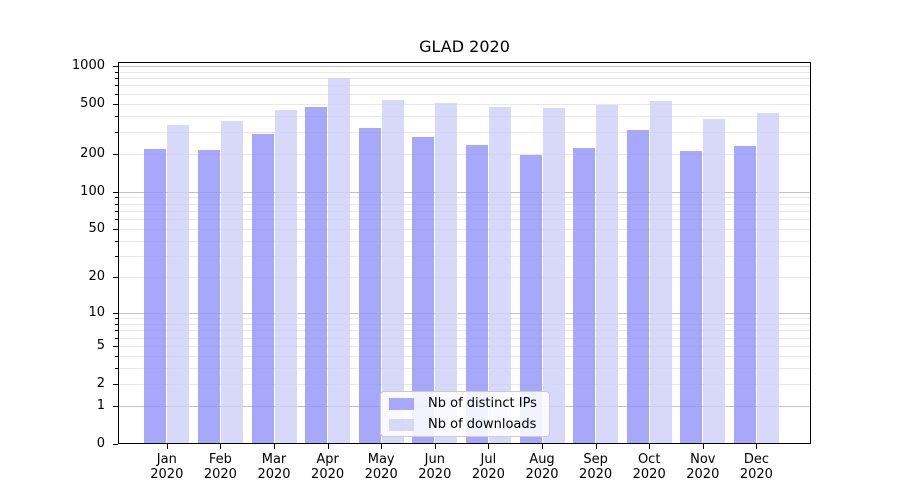 Image resolution: width=900 pixels, height=500 pixels. I want to click on legend-swatch-downloads, so click(401, 424).